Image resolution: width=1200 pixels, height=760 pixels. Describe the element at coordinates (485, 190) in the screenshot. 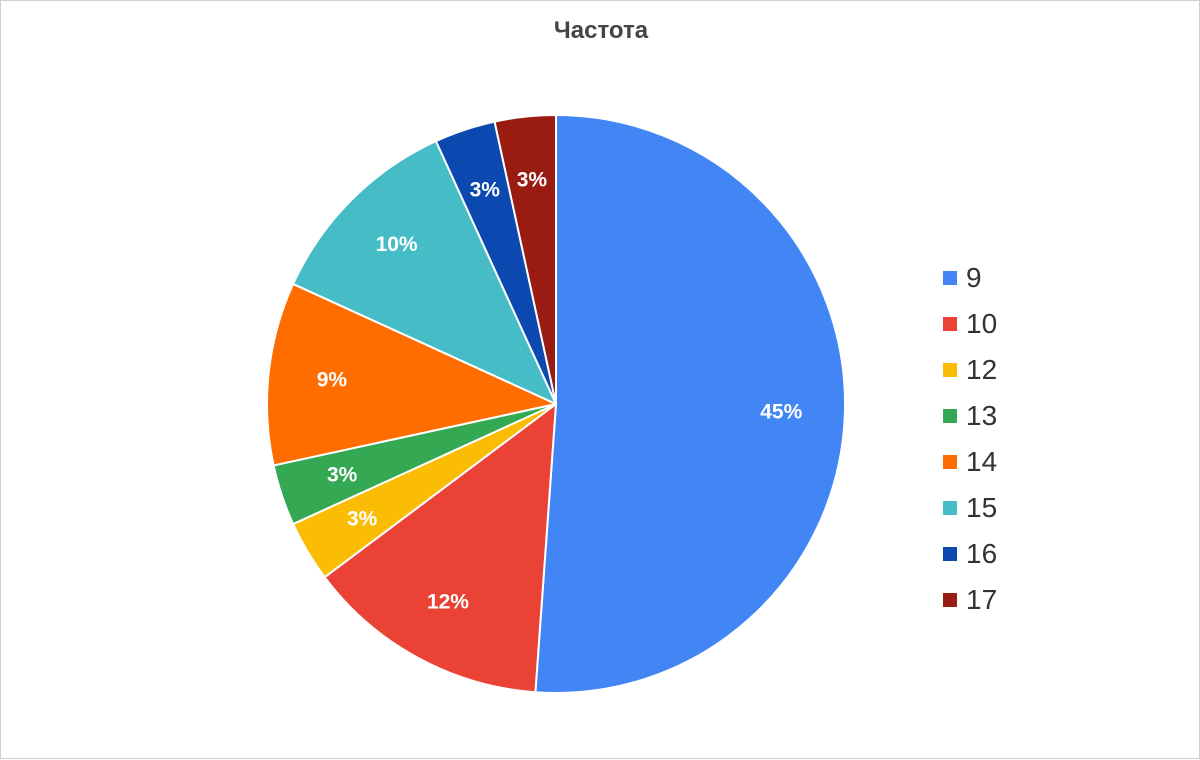

I see `slice-label-16: 3%` at that location.